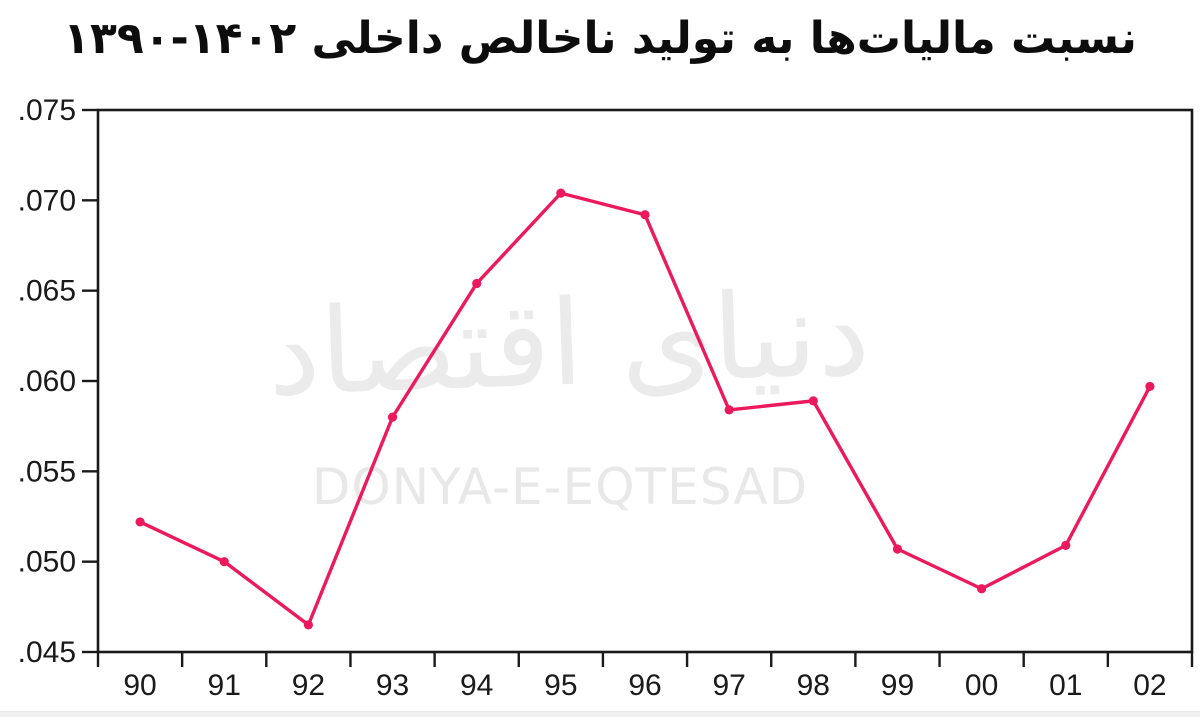 The image size is (1200, 717). I want to click on y-tick-label: .065, so click(47, 291).